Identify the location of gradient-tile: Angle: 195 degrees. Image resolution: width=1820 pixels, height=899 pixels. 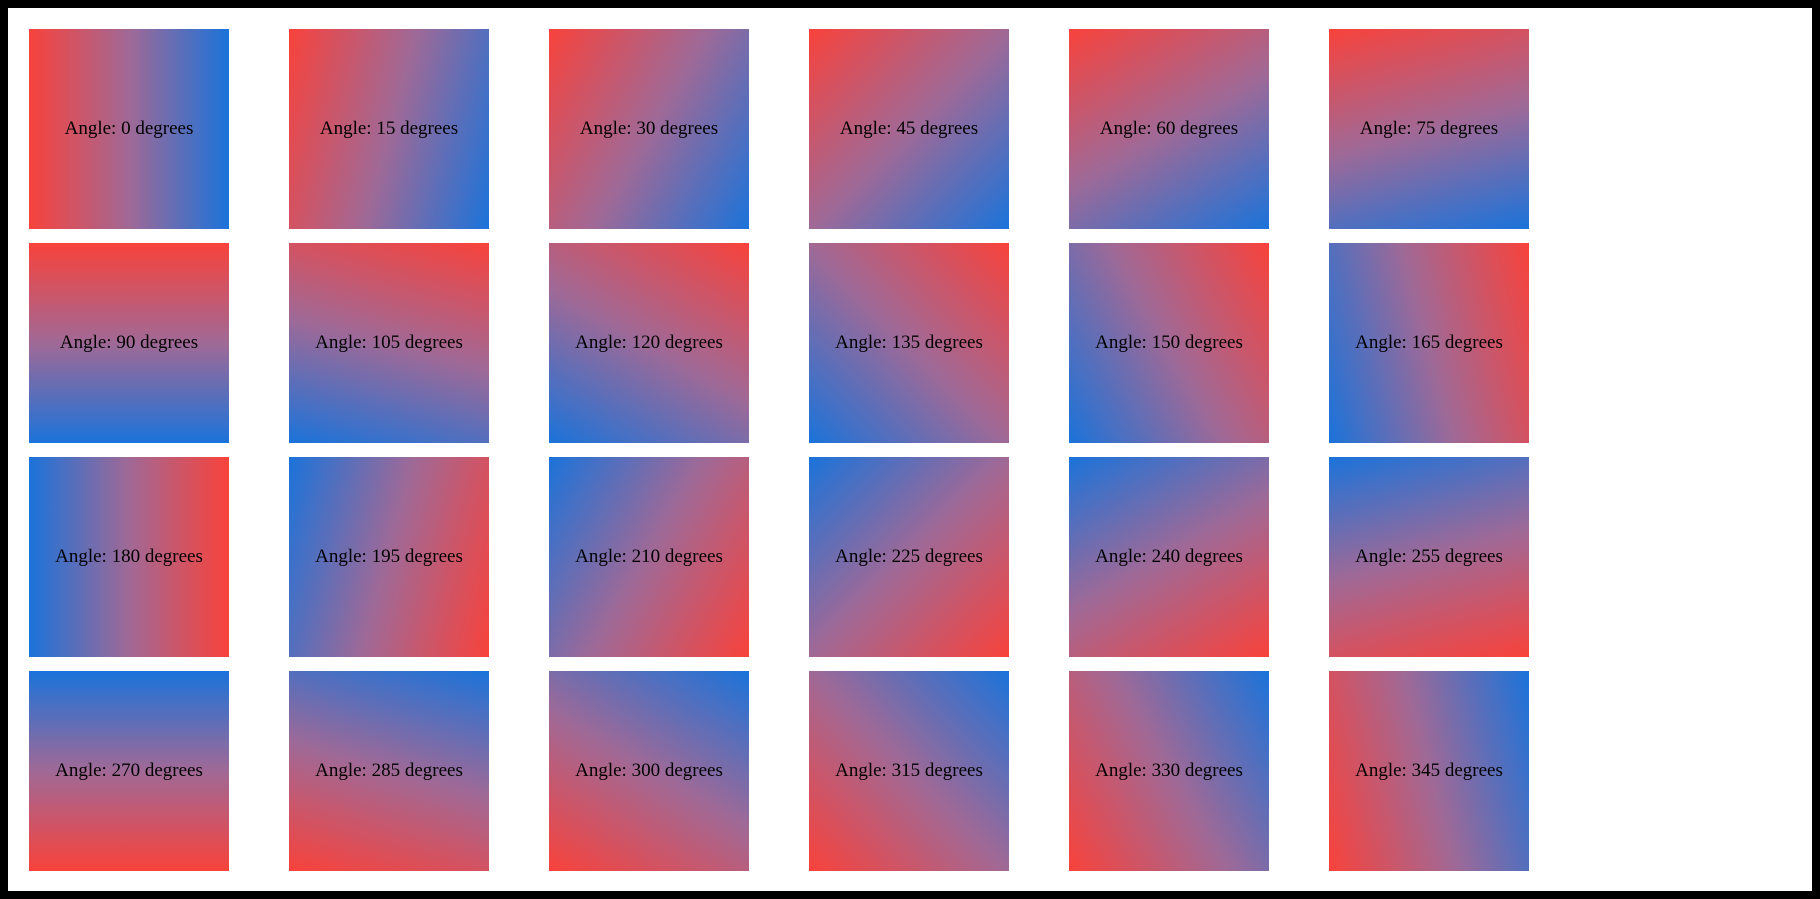
(389, 557).